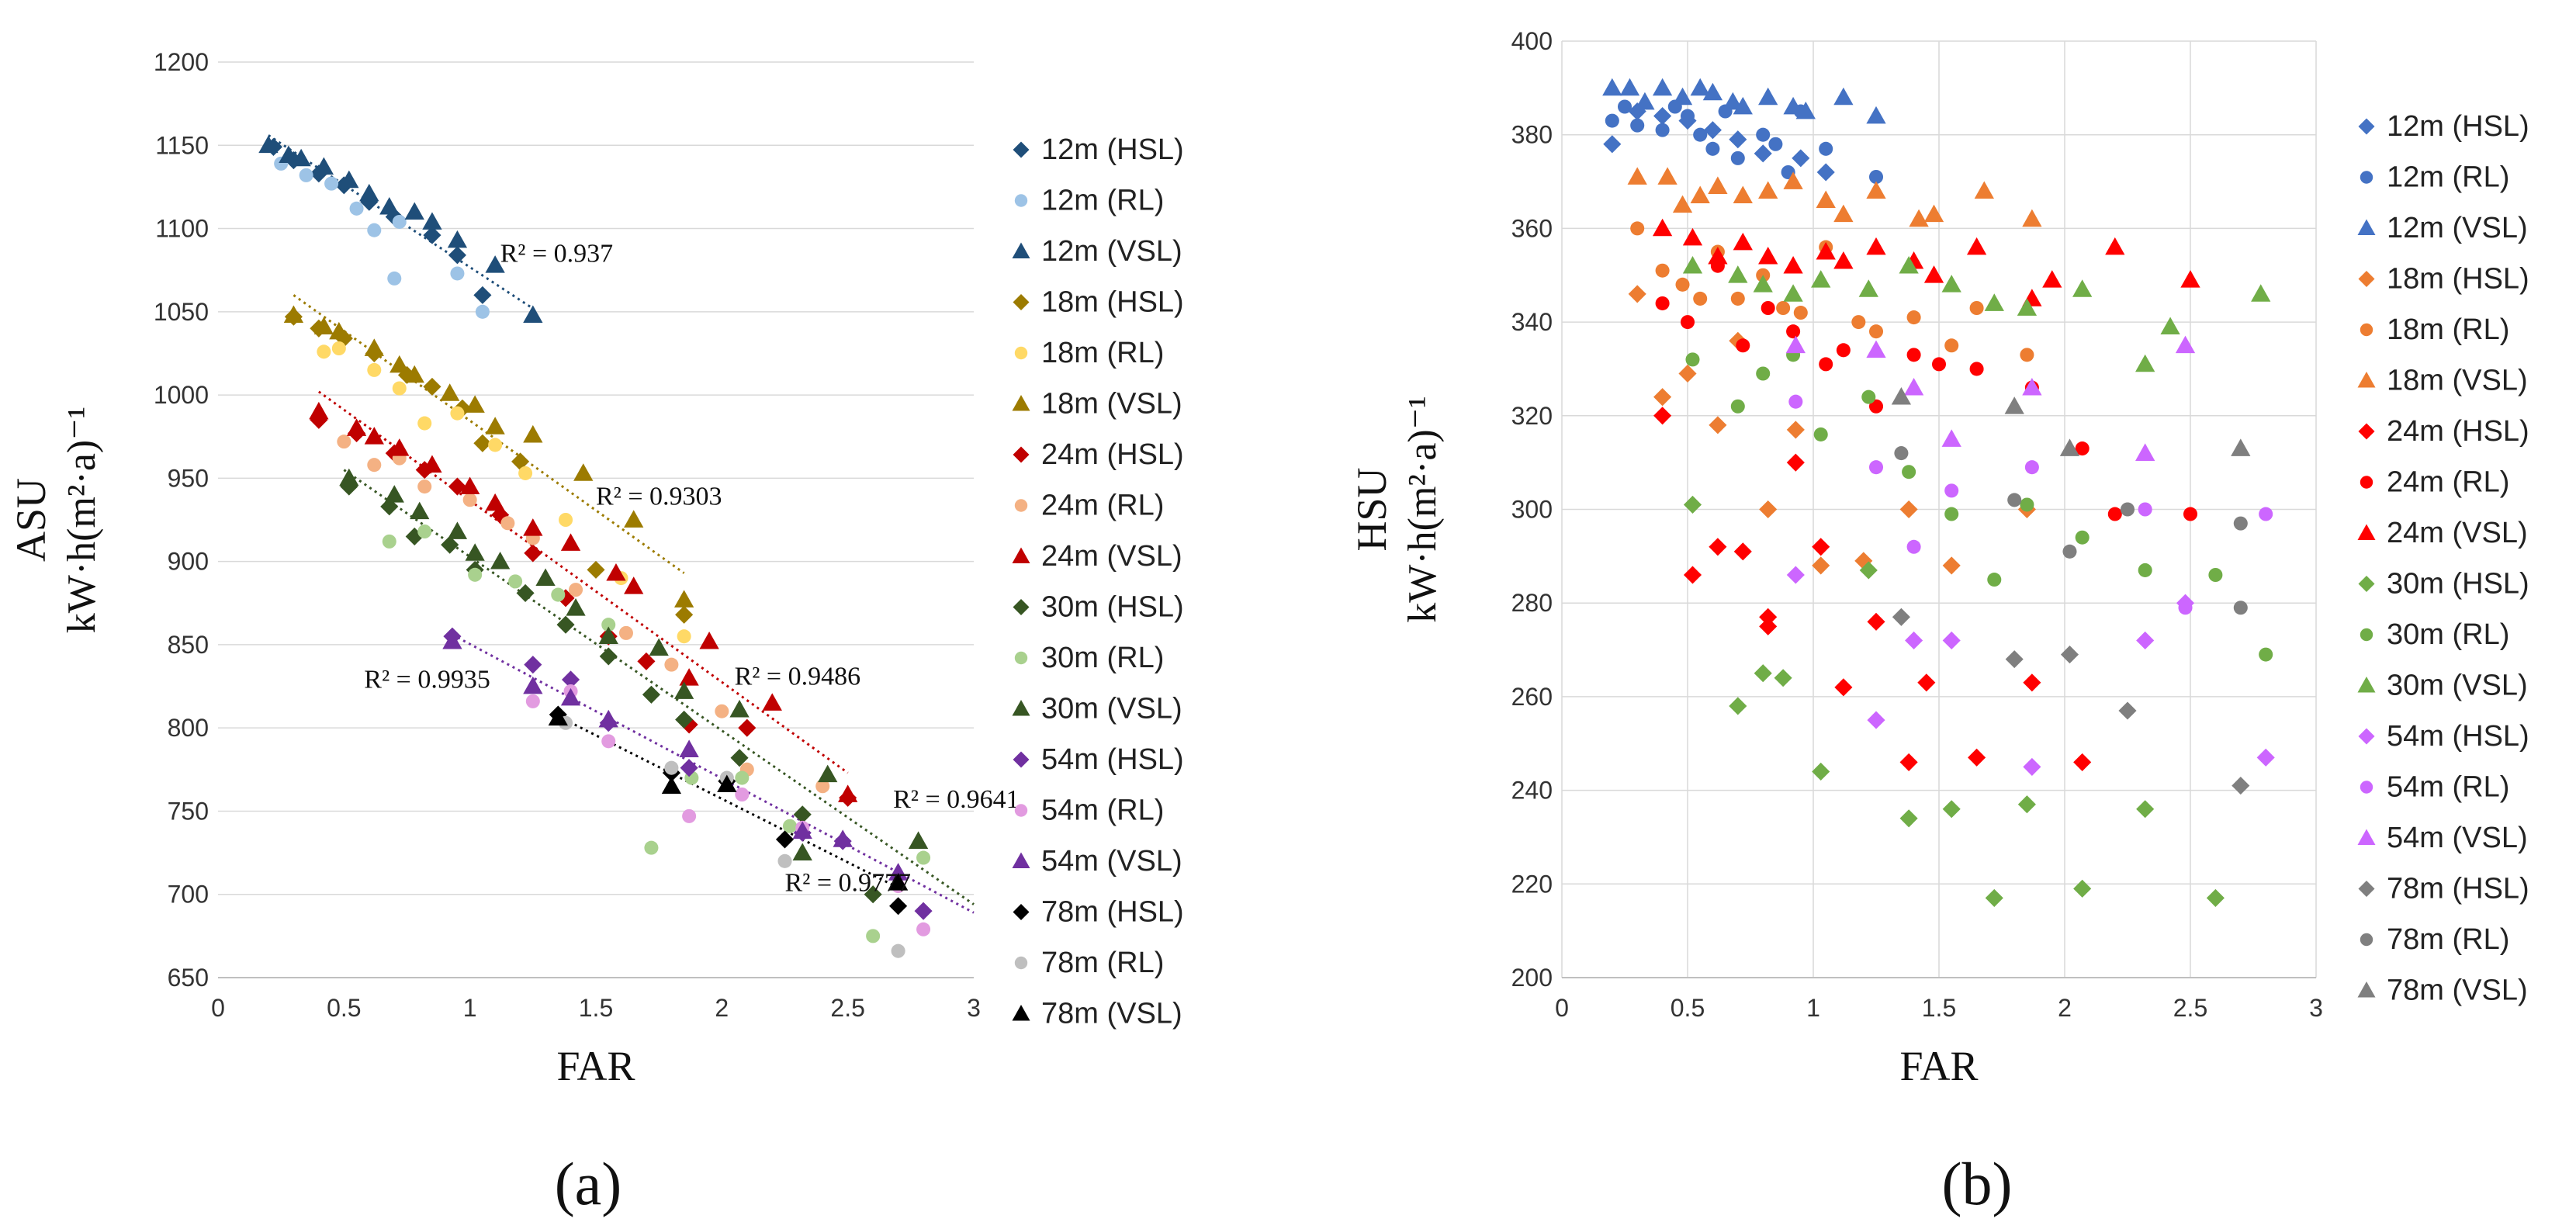  Describe the element at coordinates (1532, 510) in the screenshot. I see `y-tick-label: 300` at that location.